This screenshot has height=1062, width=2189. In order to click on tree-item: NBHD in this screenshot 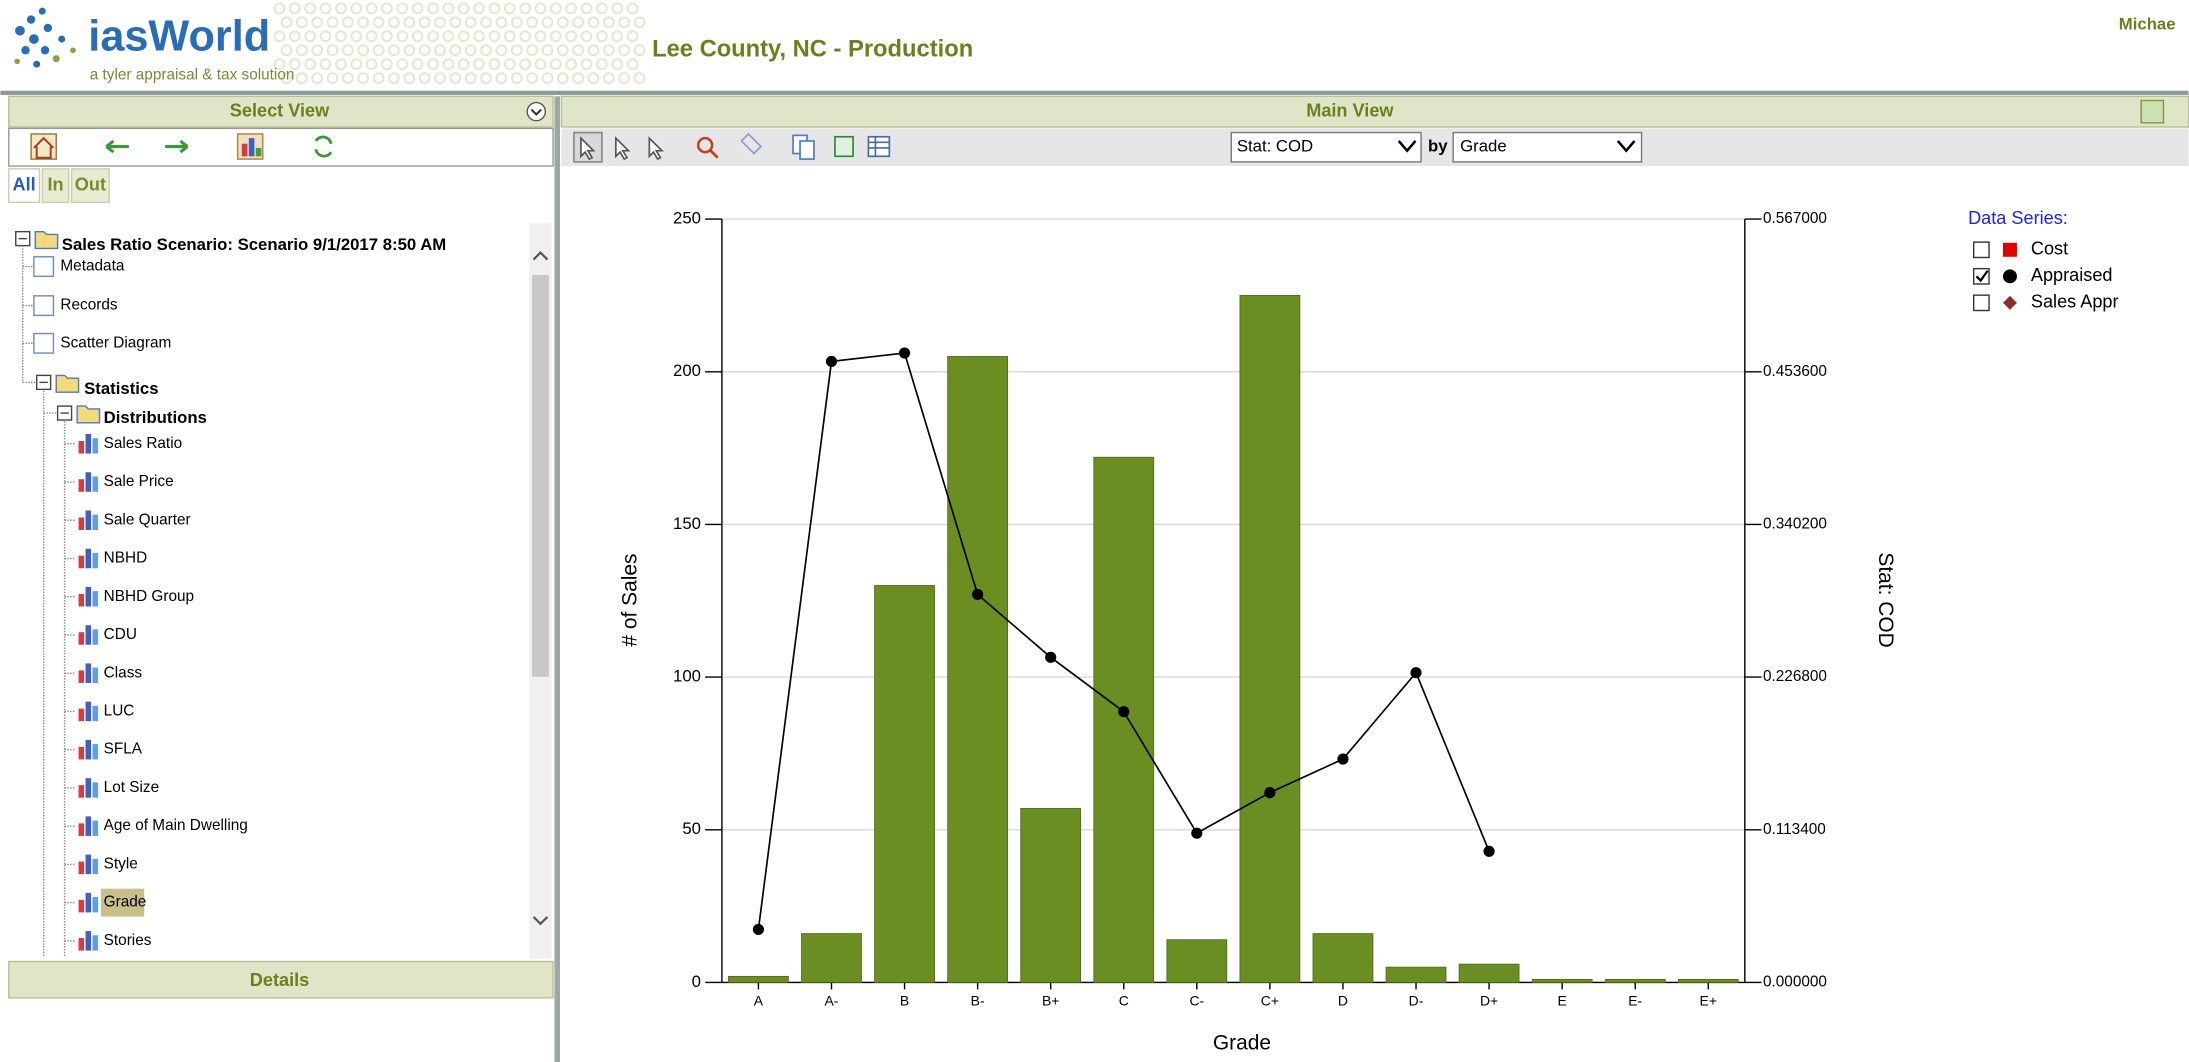, I will do `click(125, 558)`.